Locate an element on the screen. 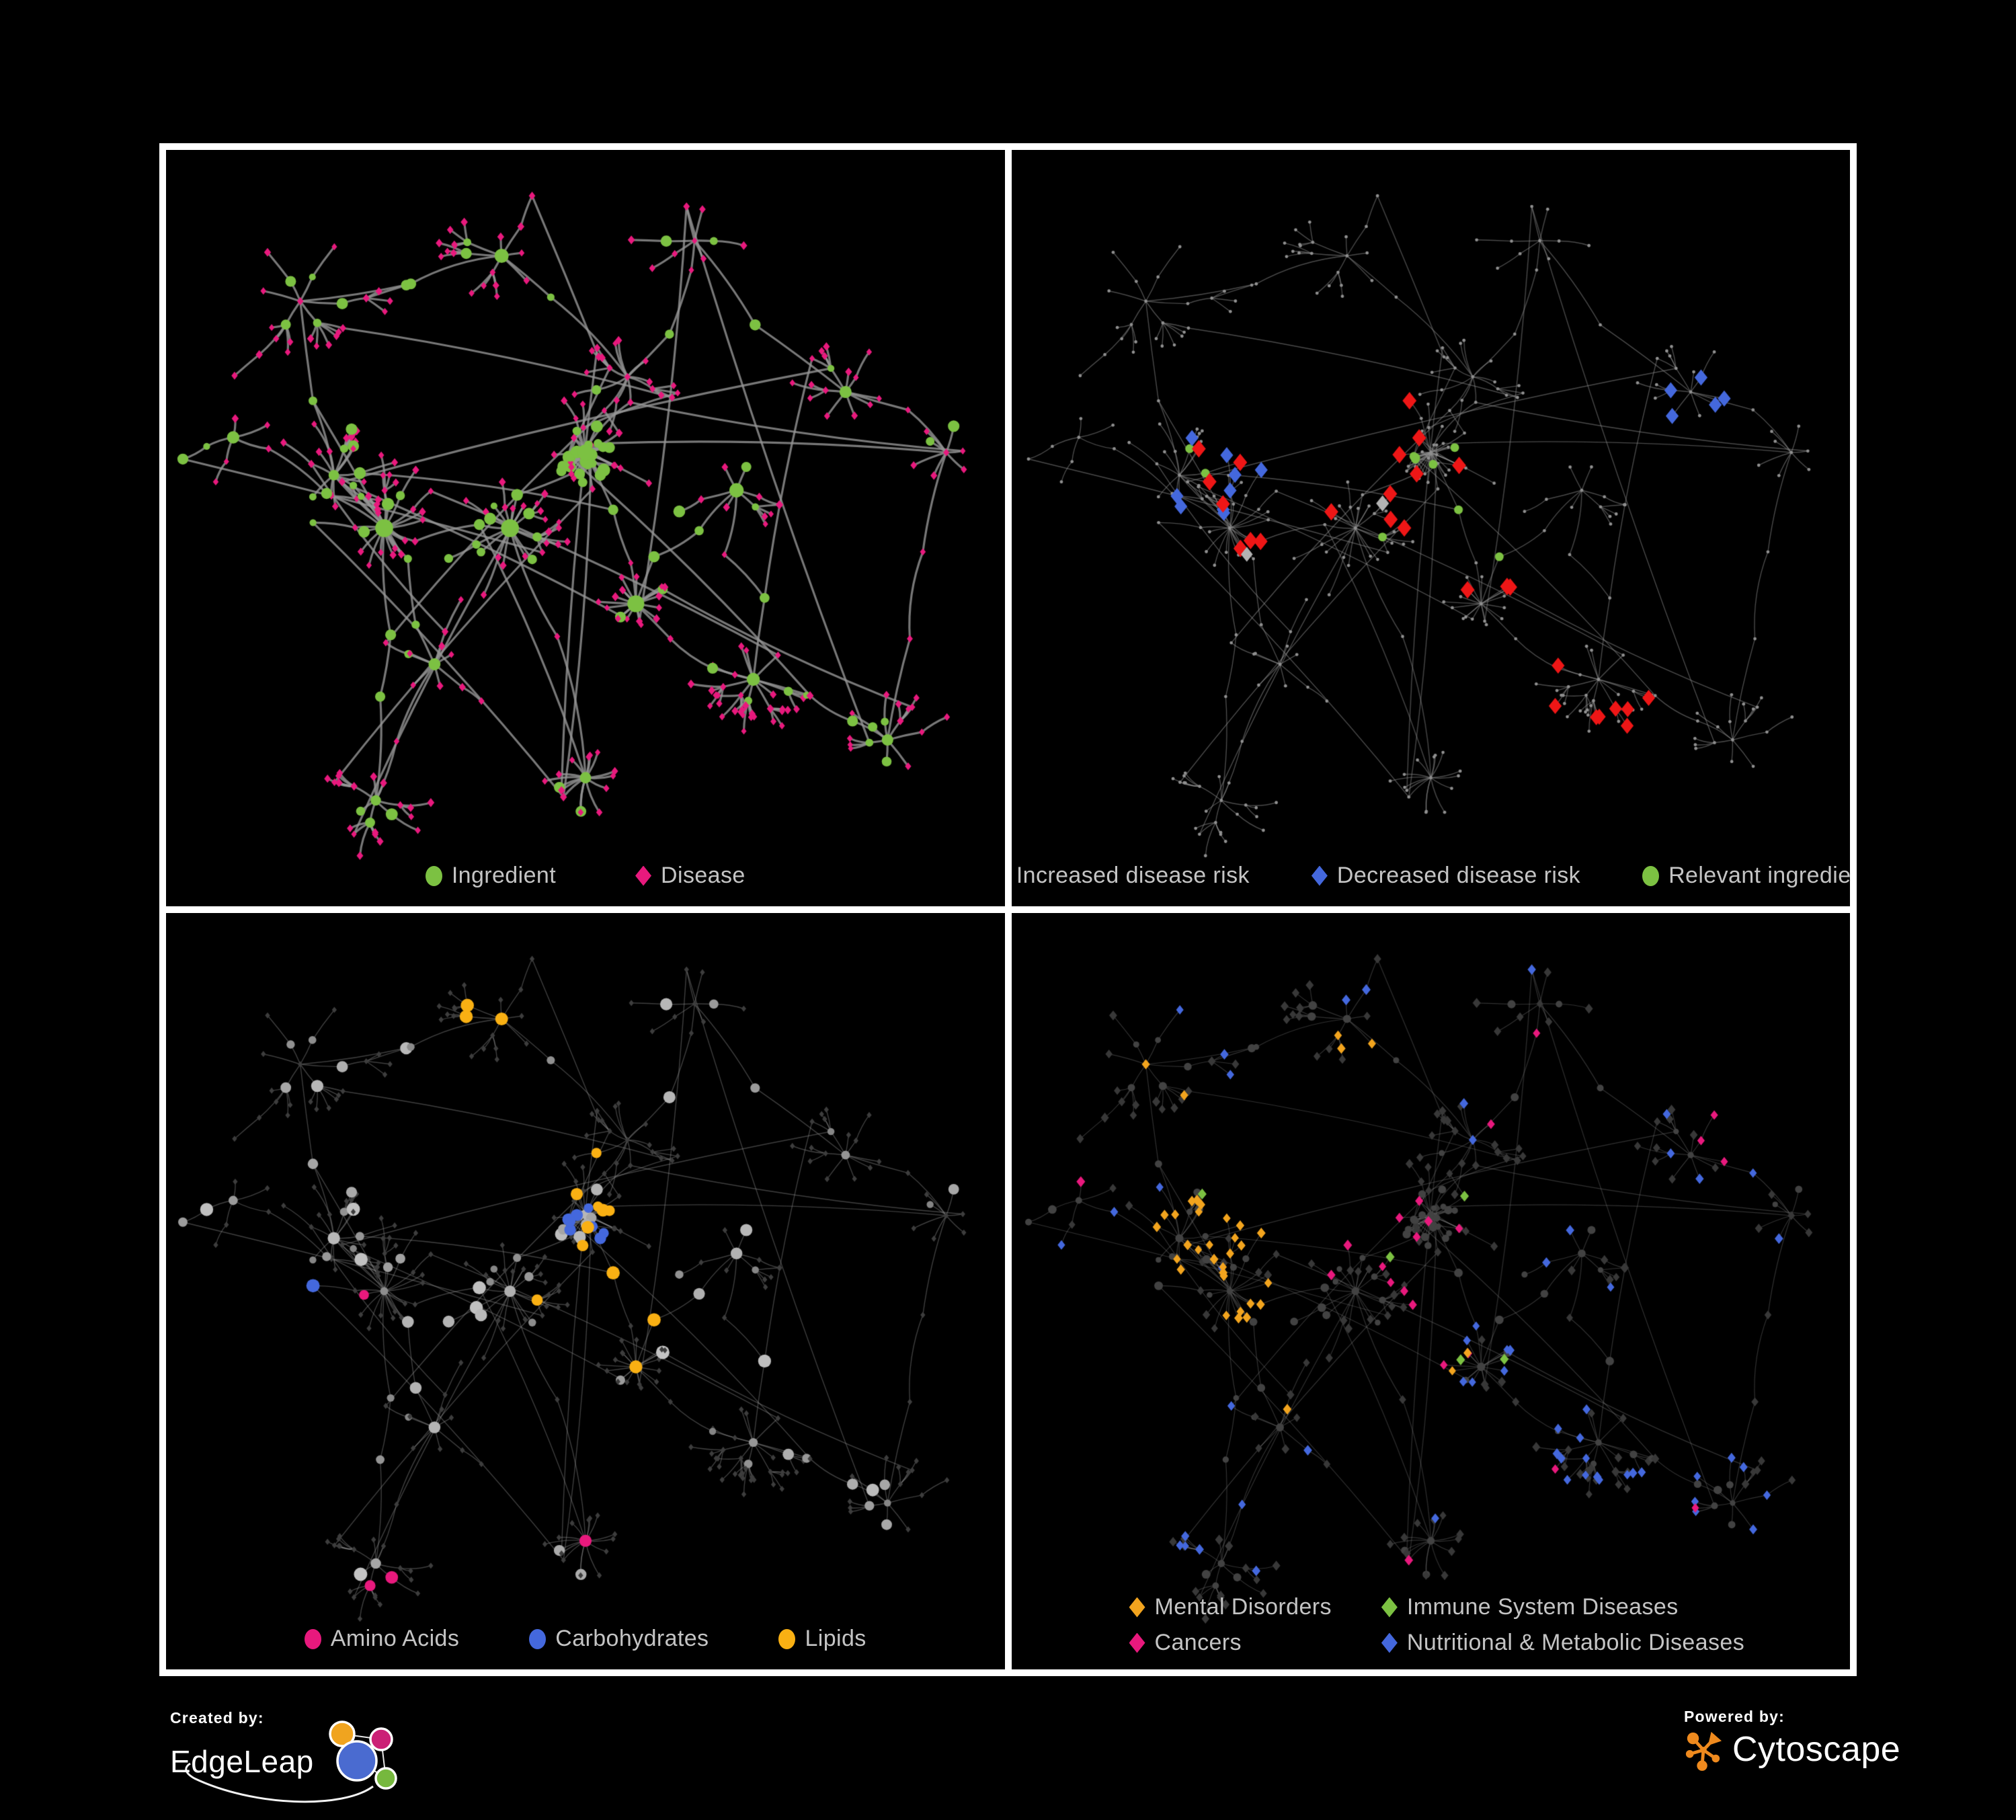  legend-label: Lipids is located at coordinates (835, 1638).